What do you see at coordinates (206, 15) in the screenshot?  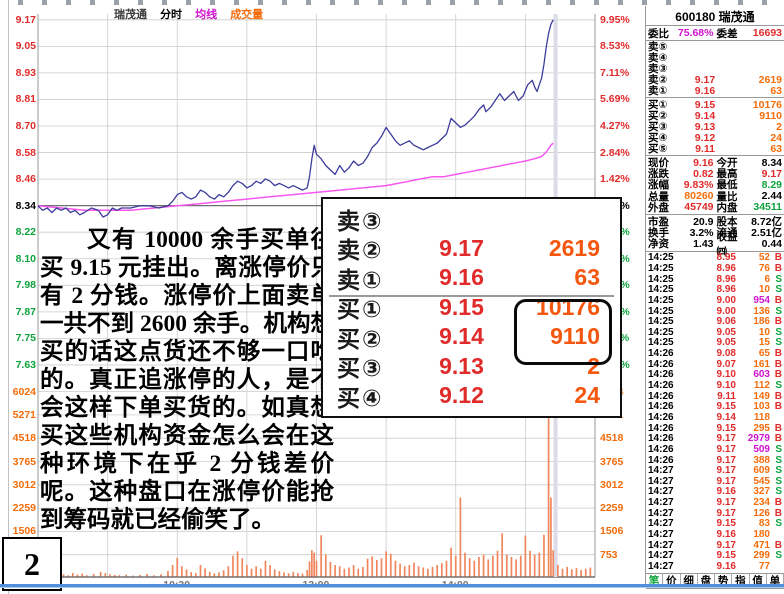 I see `ma-line-label: 均线` at bounding box center [206, 15].